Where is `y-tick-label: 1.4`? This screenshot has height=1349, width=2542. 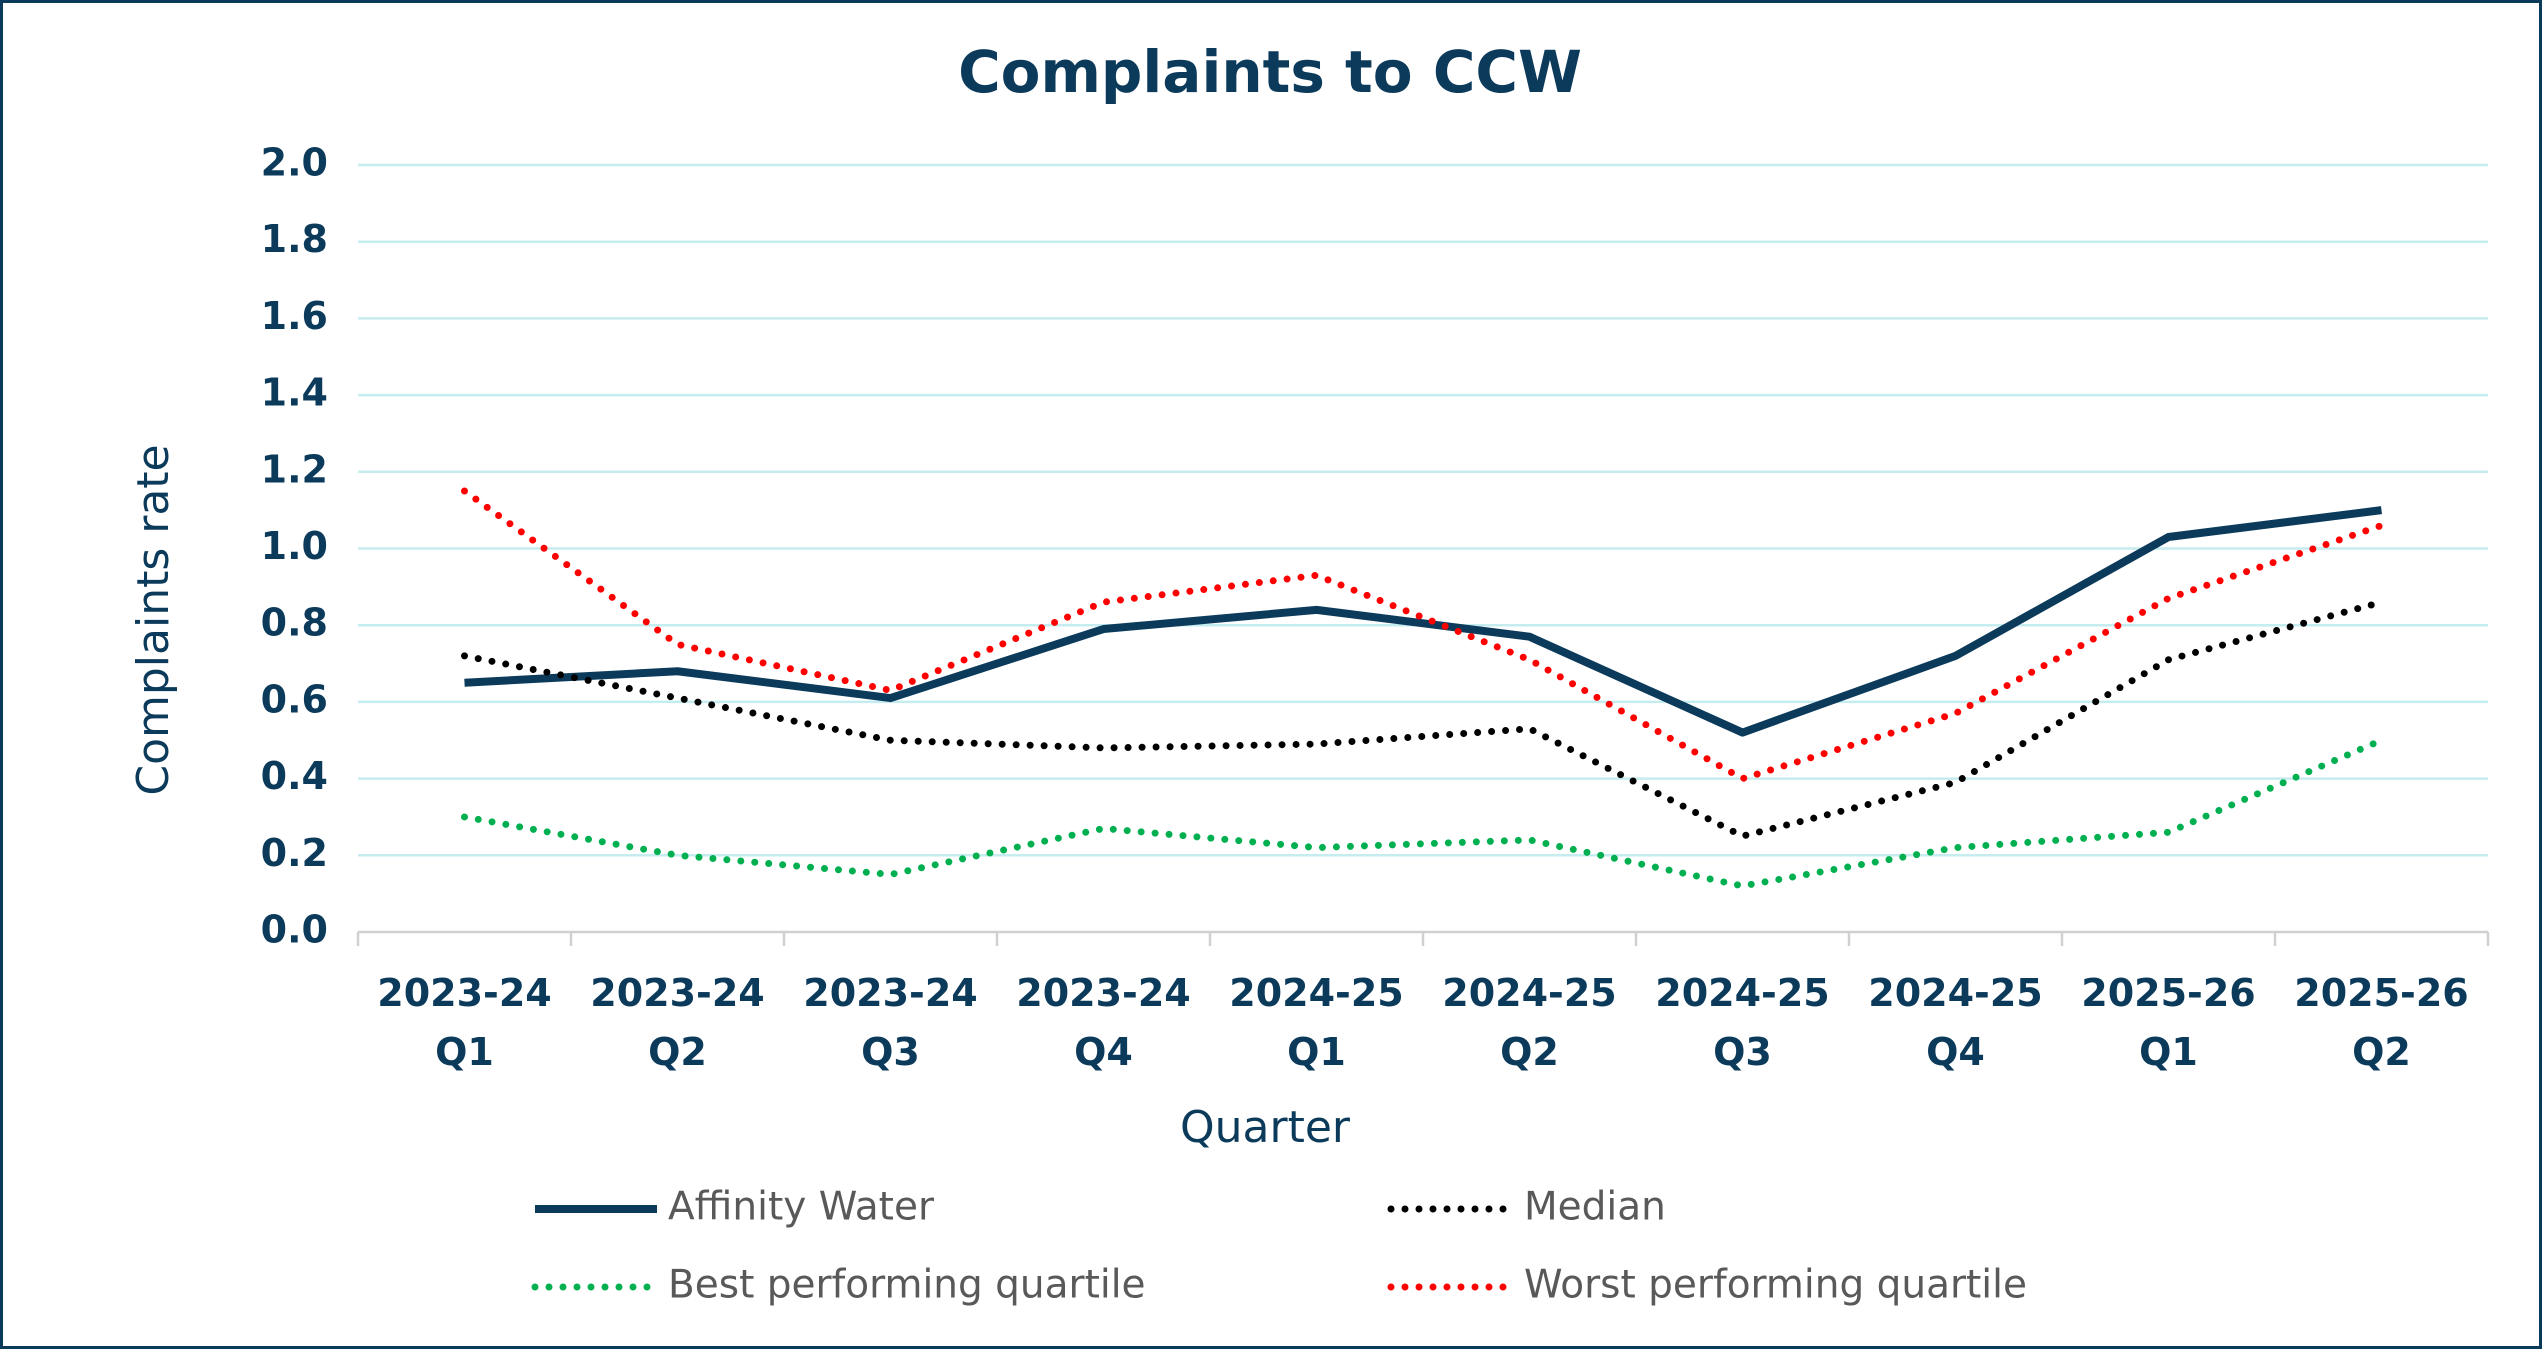 y-tick-label: 1.4 is located at coordinates (294, 393).